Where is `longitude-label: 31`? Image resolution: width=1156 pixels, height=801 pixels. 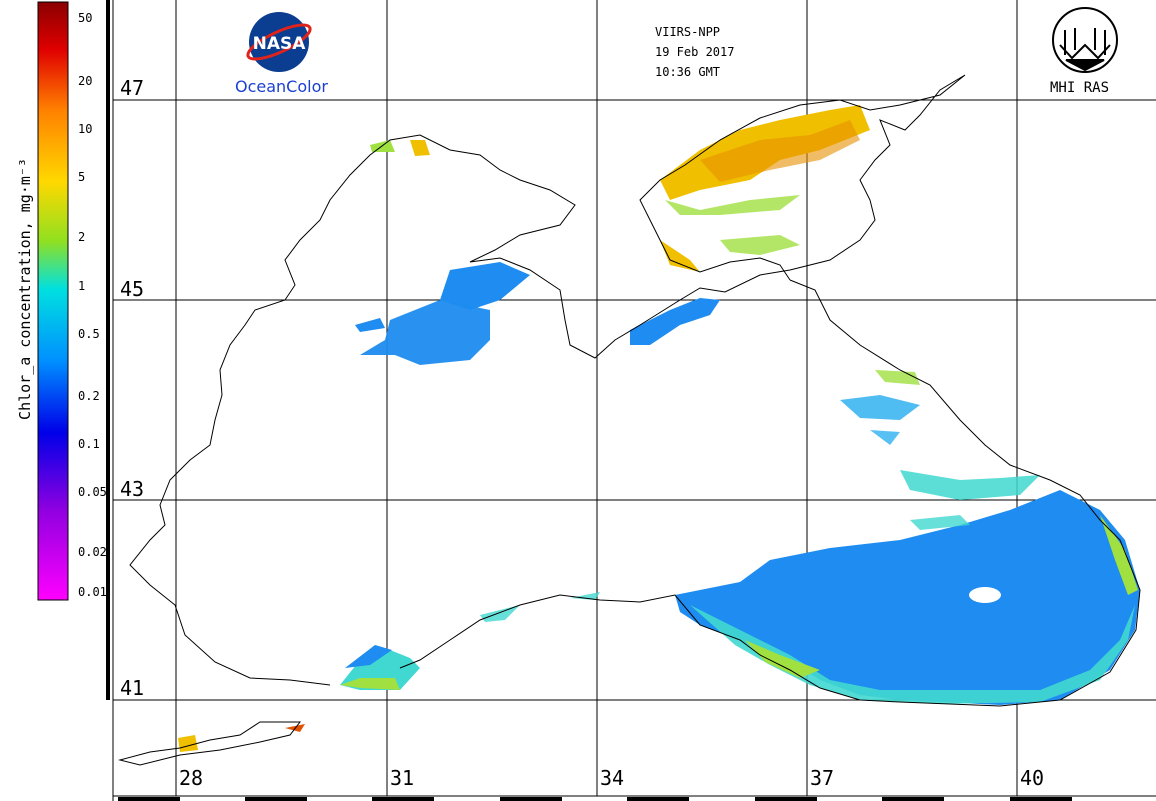
longitude-label: 31 is located at coordinates (402, 778).